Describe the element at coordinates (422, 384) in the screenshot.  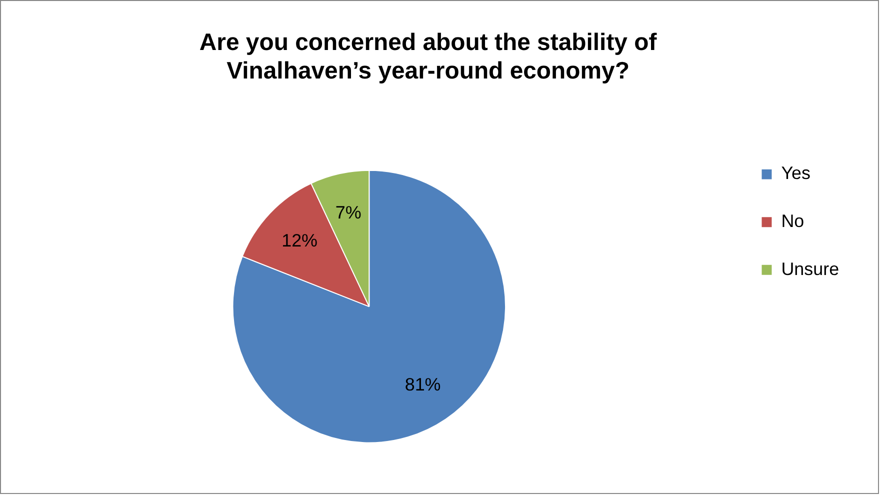
I see `data-label: 81%` at that location.